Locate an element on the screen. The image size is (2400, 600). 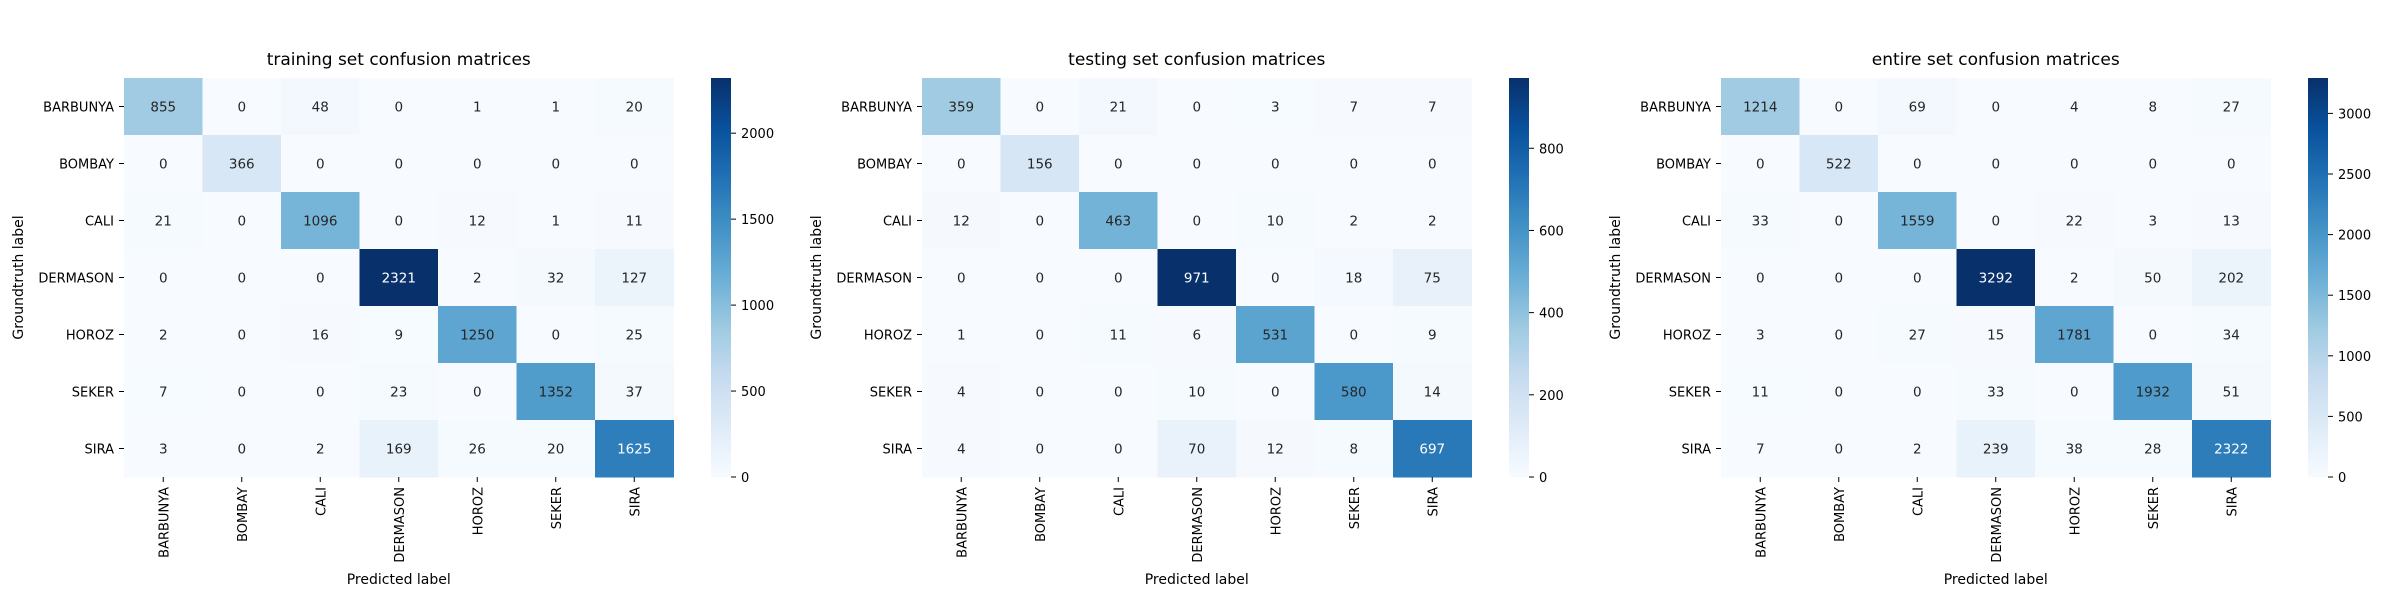
training-ytick-4: HOROZ is located at coordinates (90, 336).